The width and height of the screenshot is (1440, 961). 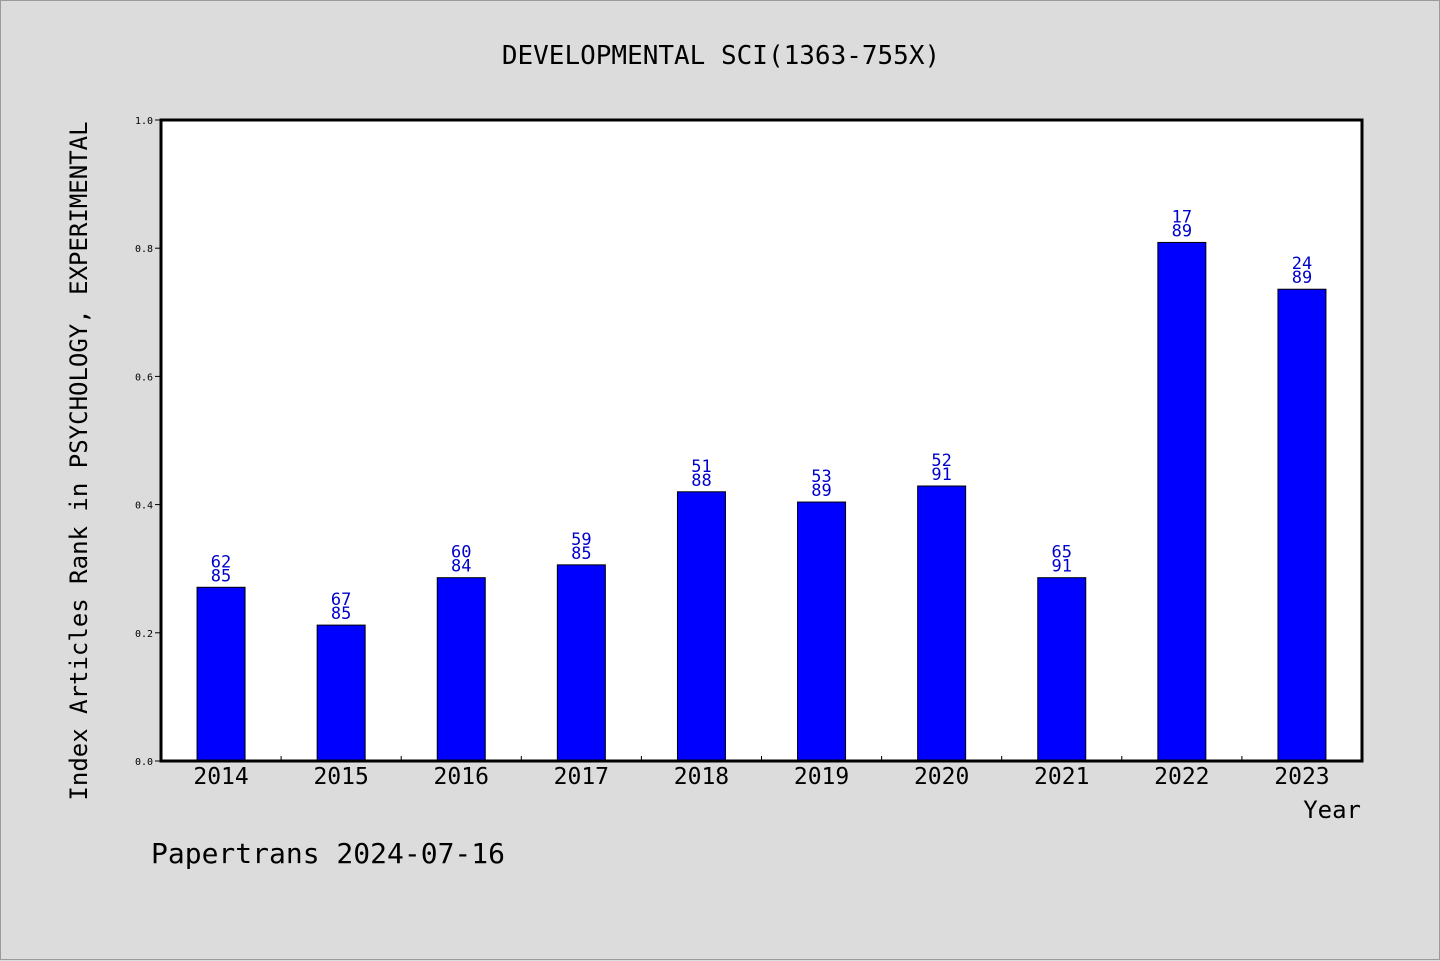 I want to click on bar-2019, so click(x=822, y=631).